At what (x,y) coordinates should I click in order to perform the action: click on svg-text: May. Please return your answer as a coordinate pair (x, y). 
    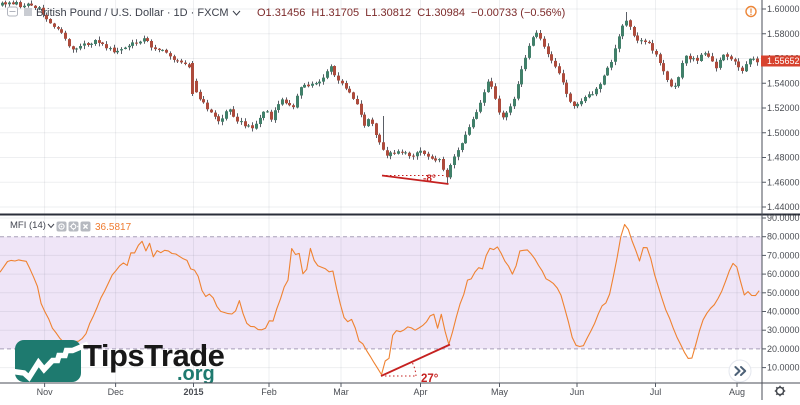
    Looking at the image, I should click on (500, 392).